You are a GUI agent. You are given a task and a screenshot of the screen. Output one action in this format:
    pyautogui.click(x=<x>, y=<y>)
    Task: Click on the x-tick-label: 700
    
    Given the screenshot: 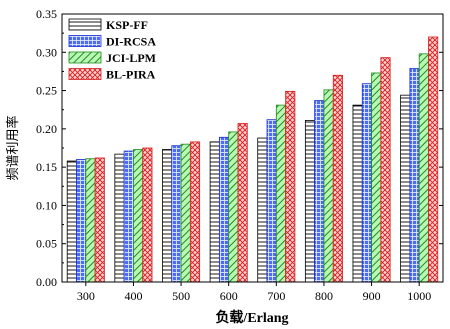 What is the action you would take?
    pyautogui.click(x=276, y=296)
    